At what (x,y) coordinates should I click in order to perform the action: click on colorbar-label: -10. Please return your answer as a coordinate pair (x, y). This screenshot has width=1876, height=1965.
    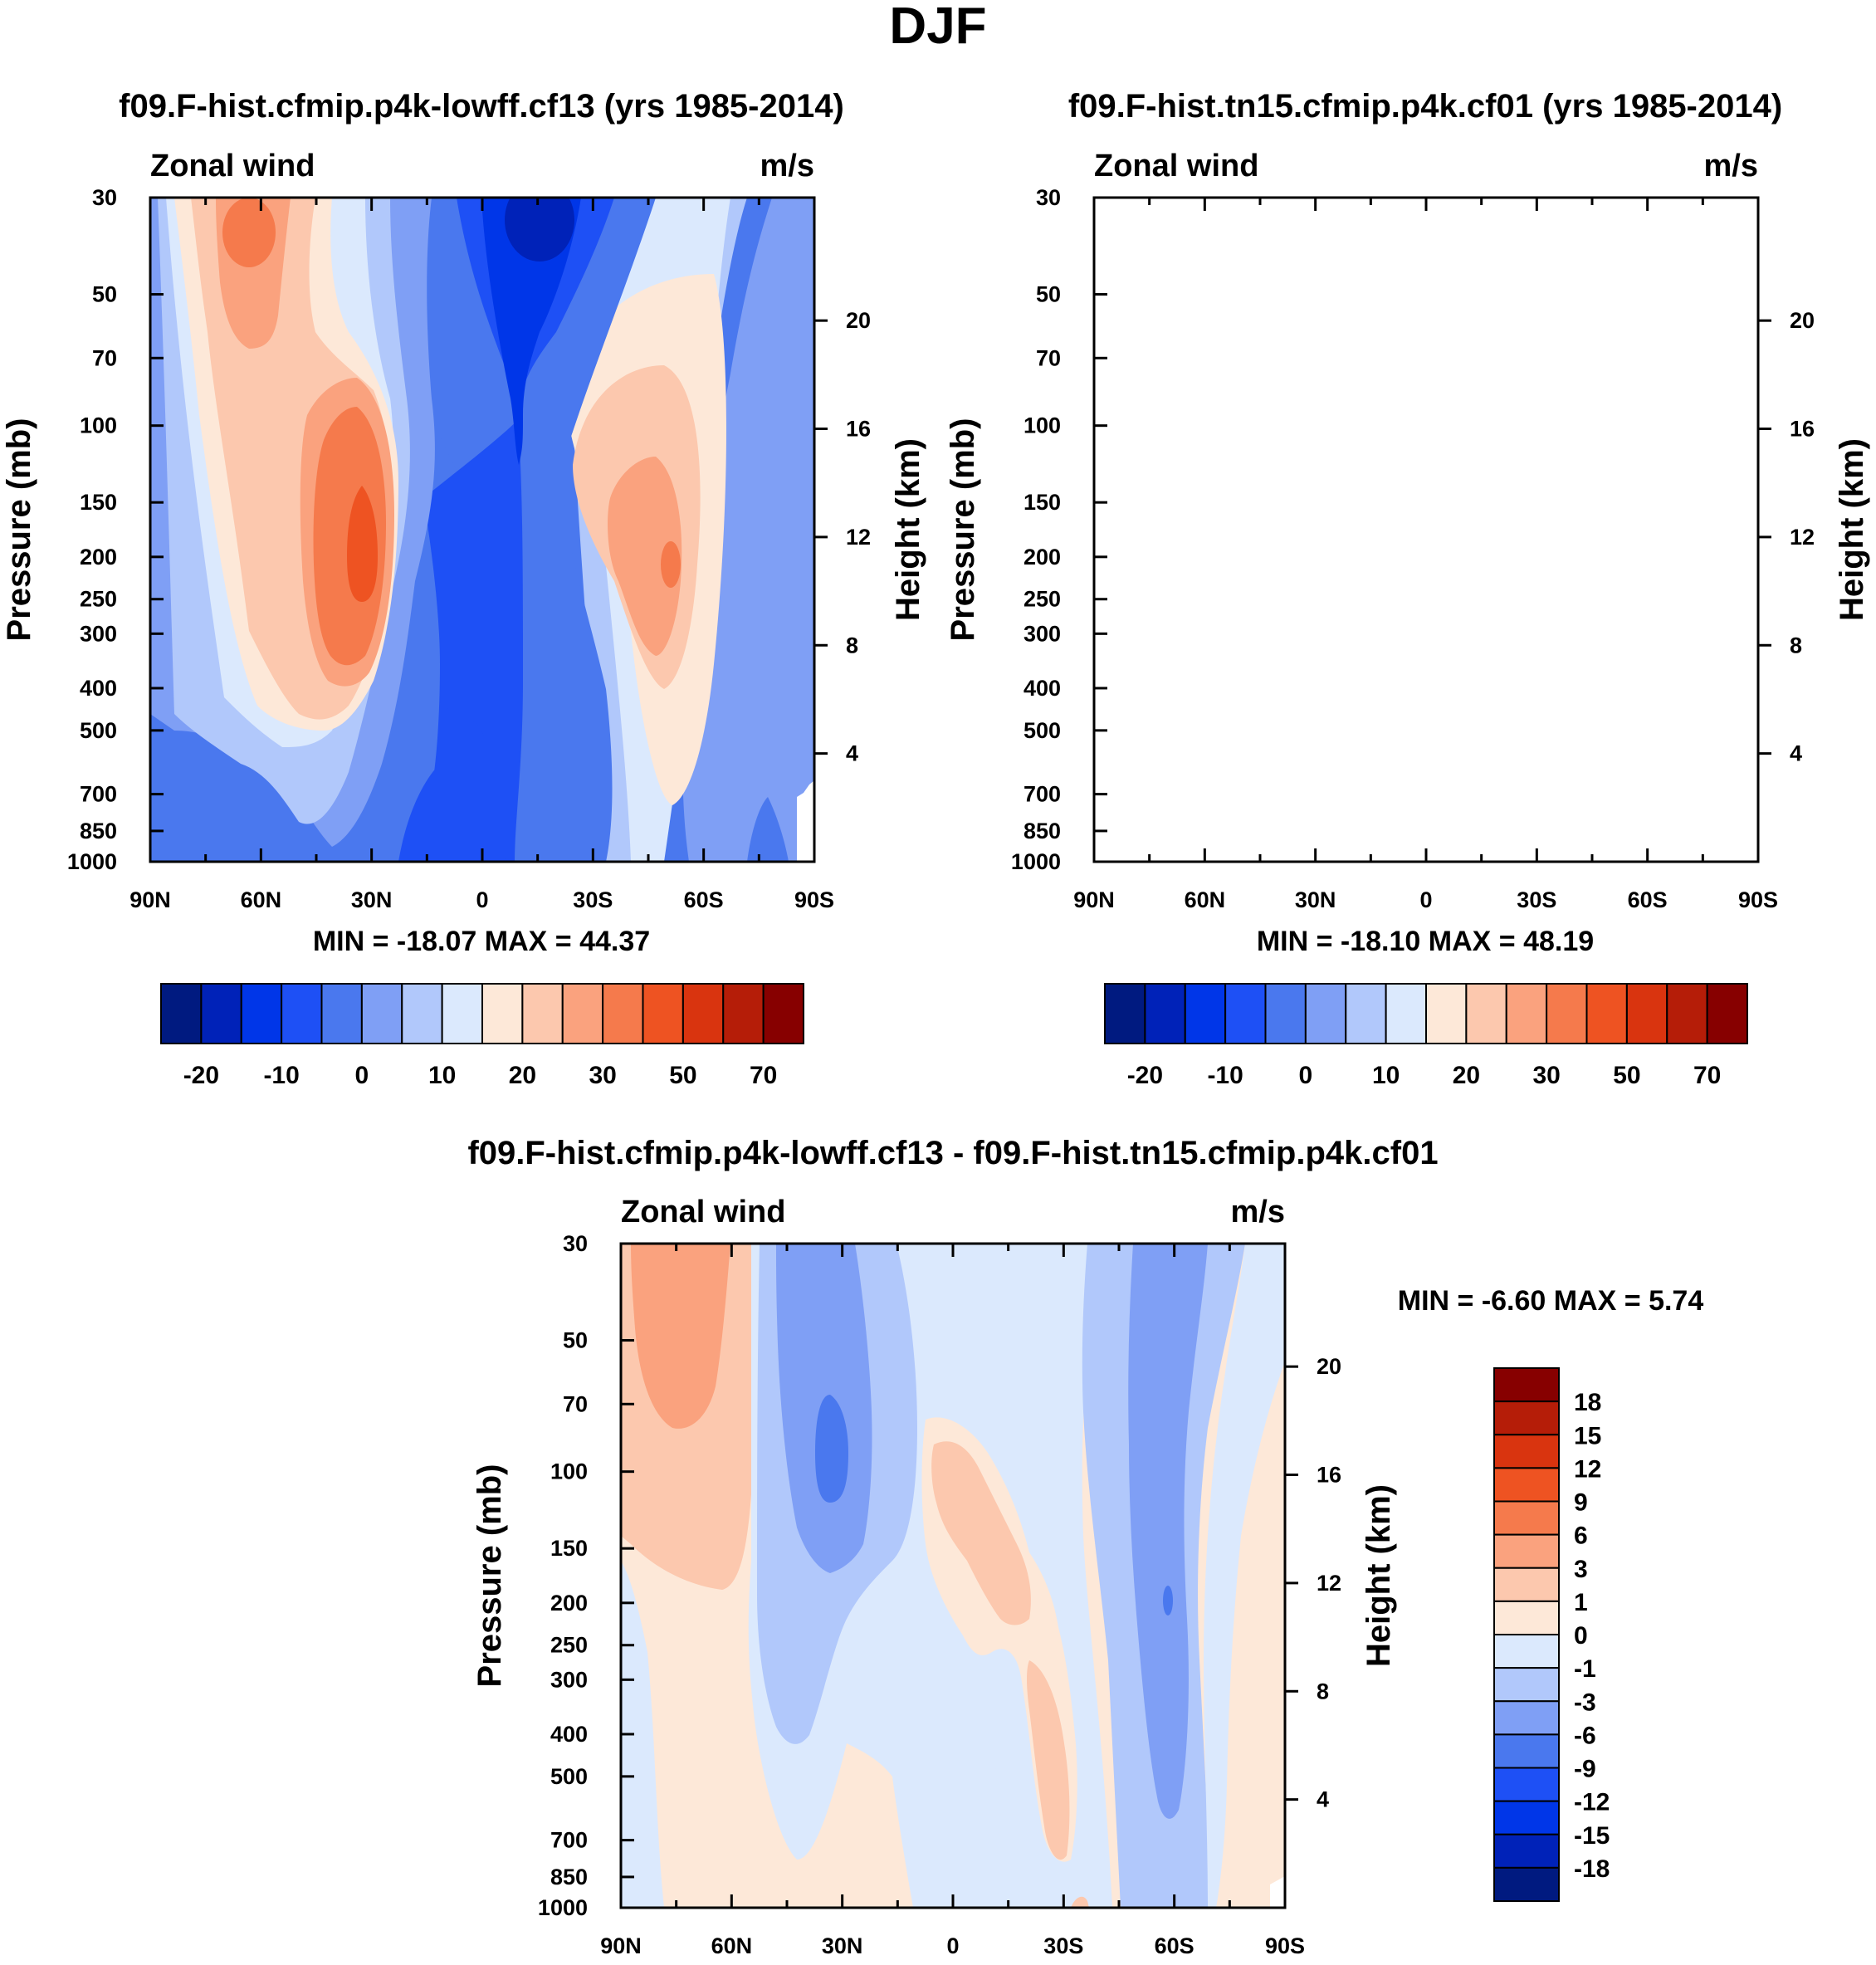
    Looking at the image, I should click on (281, 1075).